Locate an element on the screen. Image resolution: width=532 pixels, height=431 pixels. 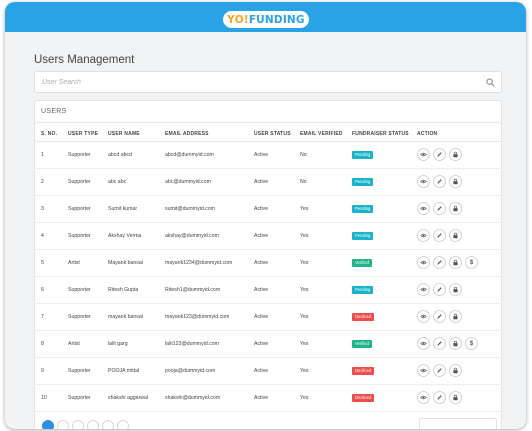
dollar-icon: $ is located at coordinates (471, 343).